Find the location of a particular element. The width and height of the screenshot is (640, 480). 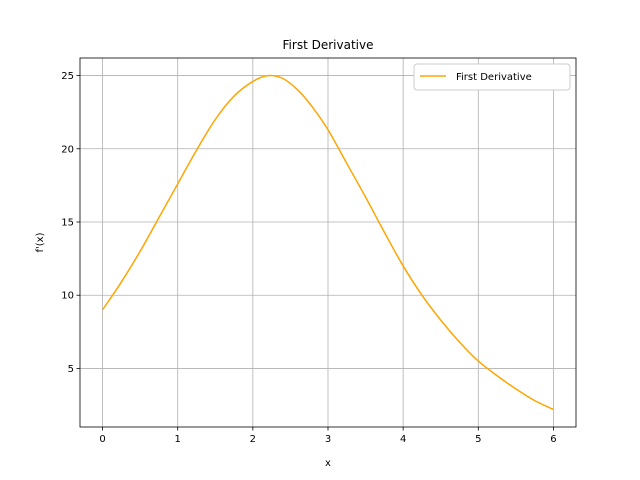

y-tick-label: 15 is located at coordinates (67, 223).